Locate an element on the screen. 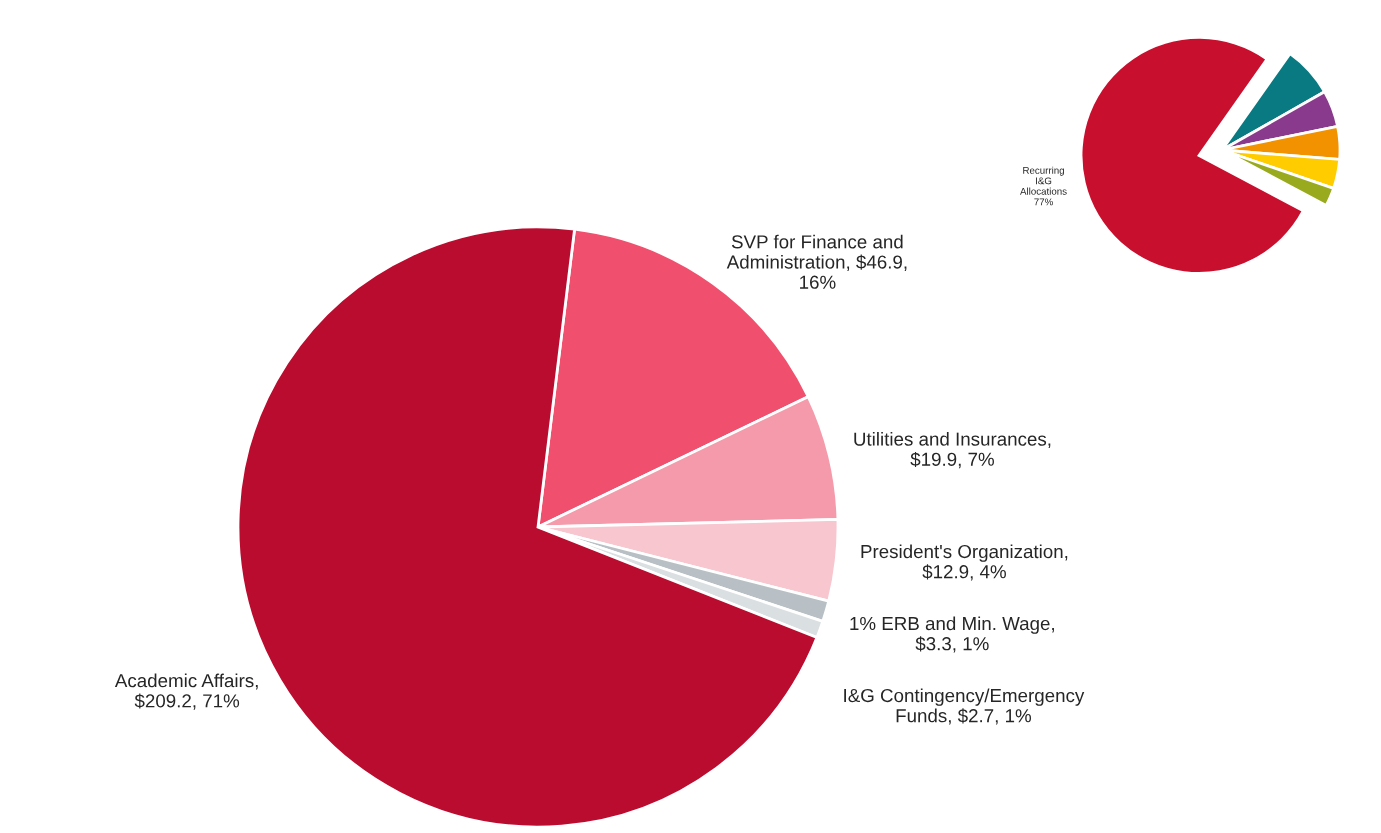 The width and height of the screenshot is (1381, 833). slice-label: SVP for Finance and Administration, $46.9, 16% is located at coordinates (816, 261).